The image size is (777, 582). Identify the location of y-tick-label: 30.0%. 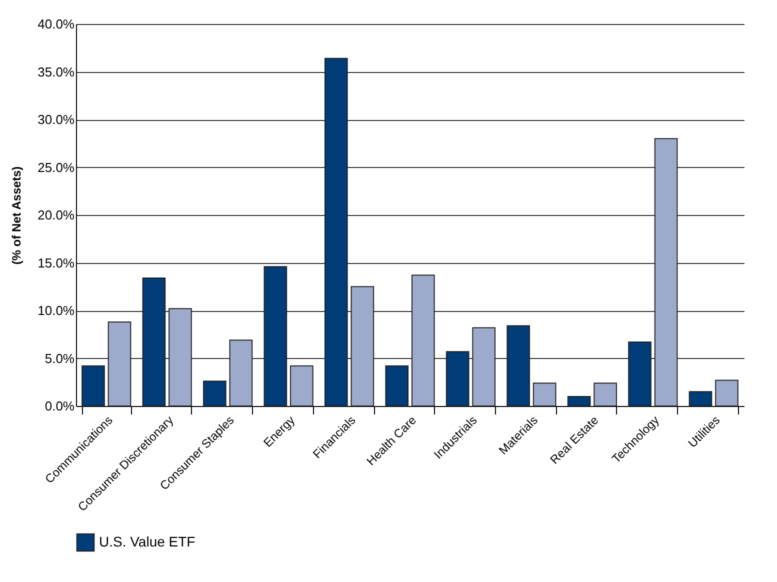
(56, 119).